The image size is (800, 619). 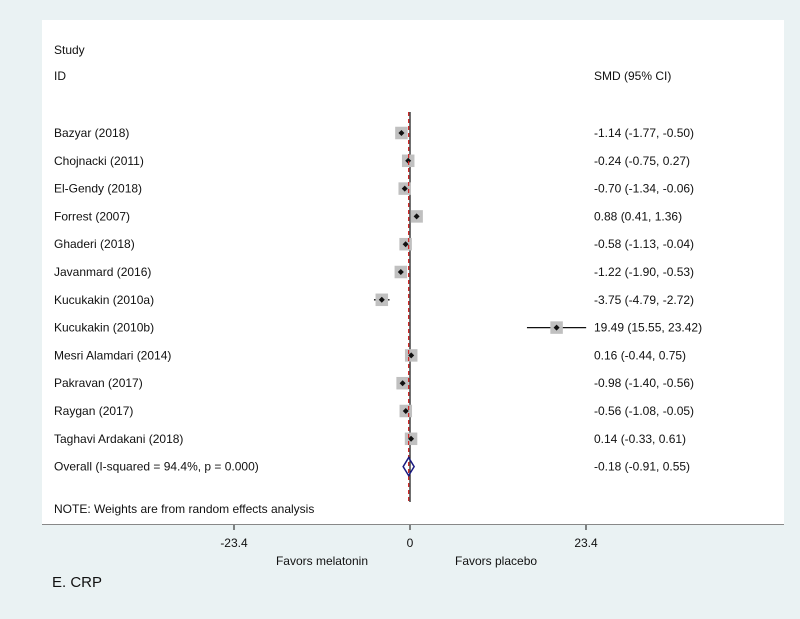 What do you see at coordinates (648, 328) in the screenshot?
I see `study-ci-text: 19.49 (15.55, 23.42)` at bounding box center [648, 328].